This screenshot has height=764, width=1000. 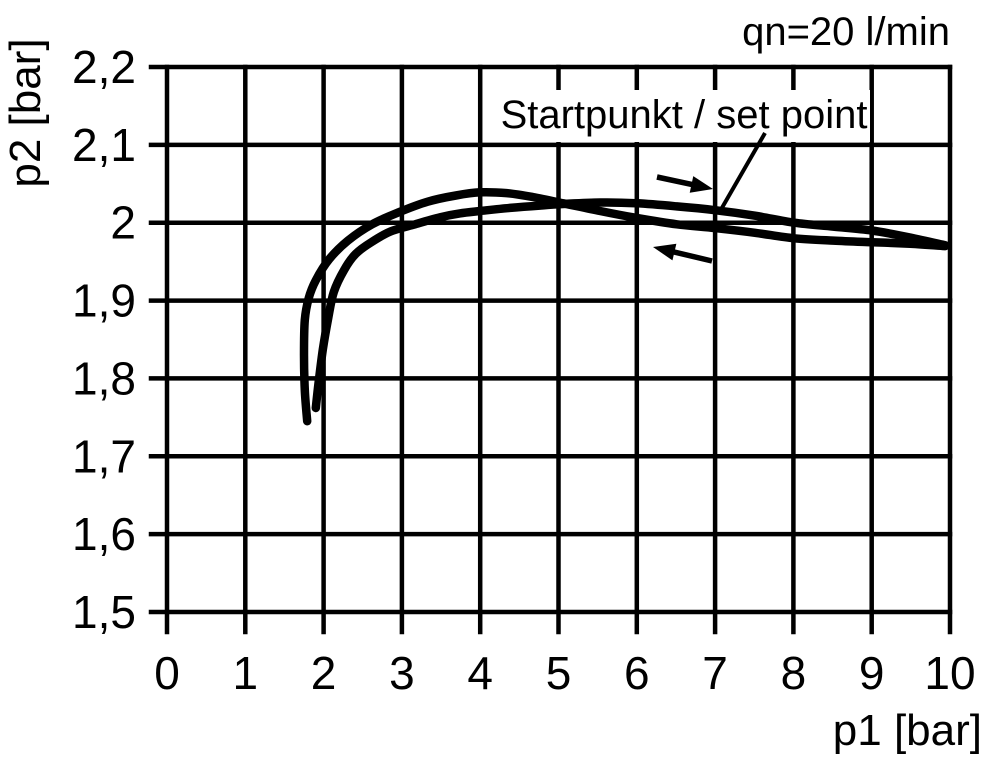 I want to click on x-axis-title: p1 [bar], so click(x=907, y=730).